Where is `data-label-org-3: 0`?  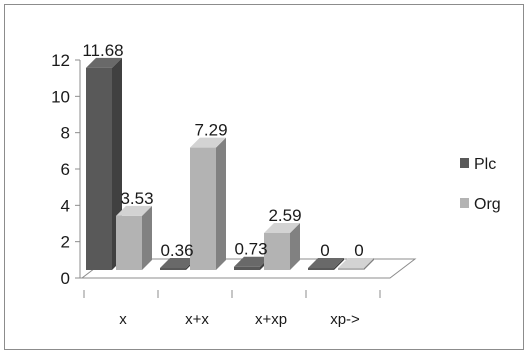
data-label-org-3: 0 is located at coordinates (358, 250).